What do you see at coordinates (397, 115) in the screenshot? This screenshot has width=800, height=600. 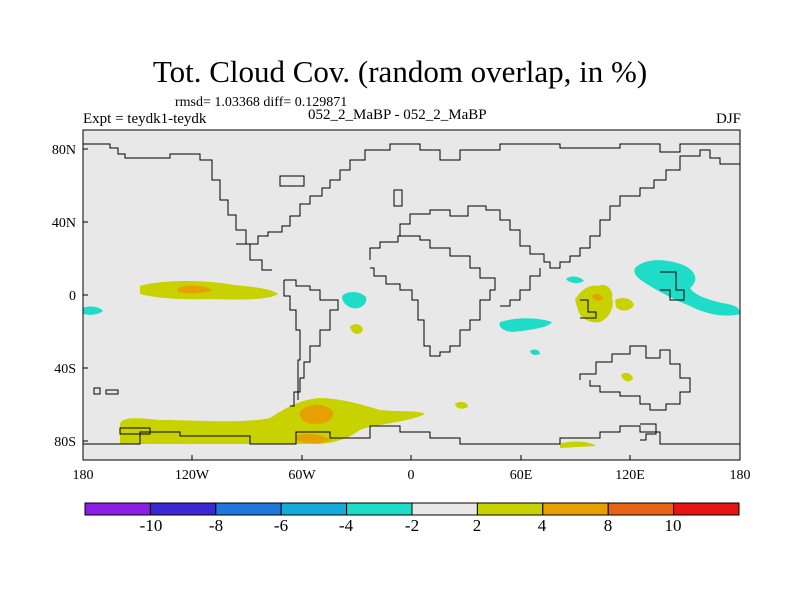 I see `run-ids-label: 052_2_MaBP - 052_2_MaBP` at bounding box center [397, 115].